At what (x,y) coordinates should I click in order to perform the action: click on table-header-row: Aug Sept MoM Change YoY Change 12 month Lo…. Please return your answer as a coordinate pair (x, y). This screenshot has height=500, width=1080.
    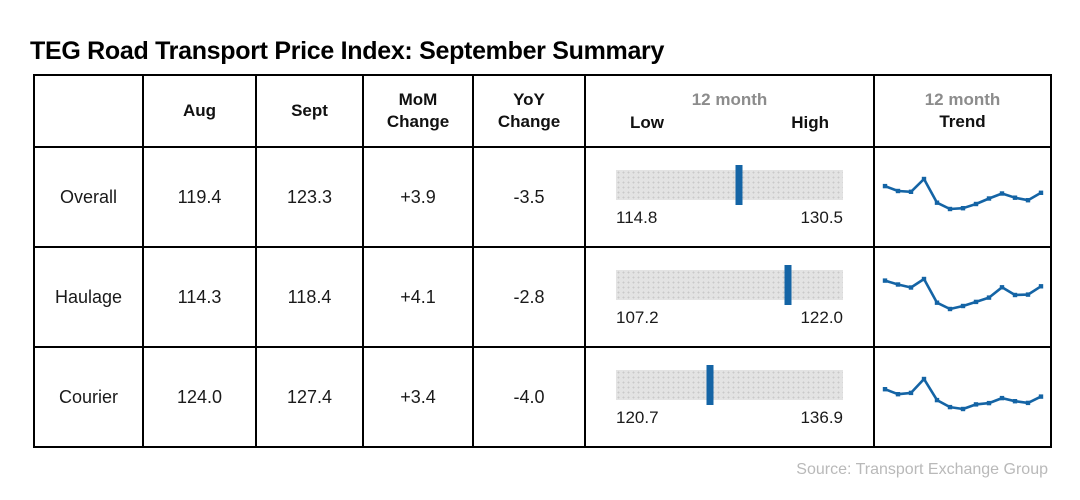
    Looking at the image, I should click on (542, 111).